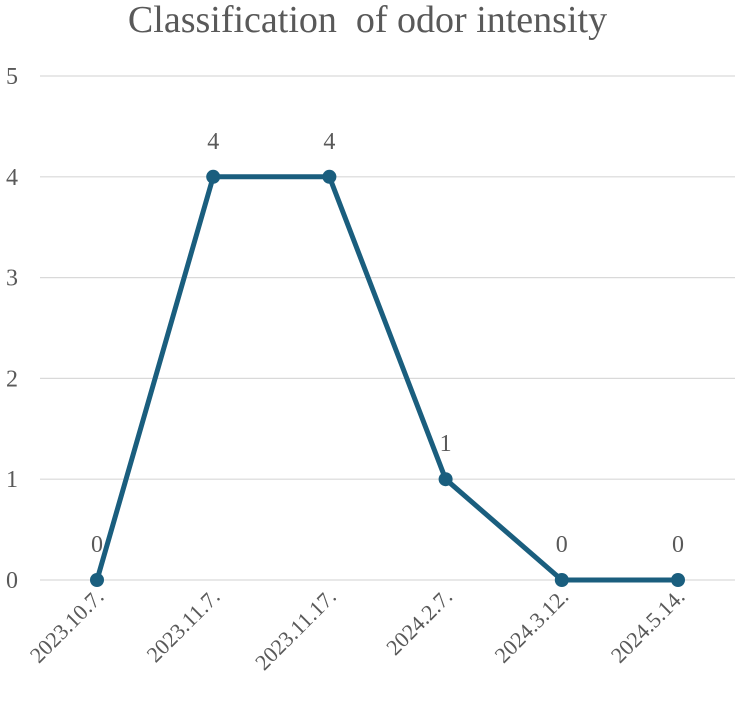 The width and height of the screenshot is (735, 706). Describe the element at coordinates (367, 20) in the screenshot. I see `chart-title: Classification of odor intensity` at that location.